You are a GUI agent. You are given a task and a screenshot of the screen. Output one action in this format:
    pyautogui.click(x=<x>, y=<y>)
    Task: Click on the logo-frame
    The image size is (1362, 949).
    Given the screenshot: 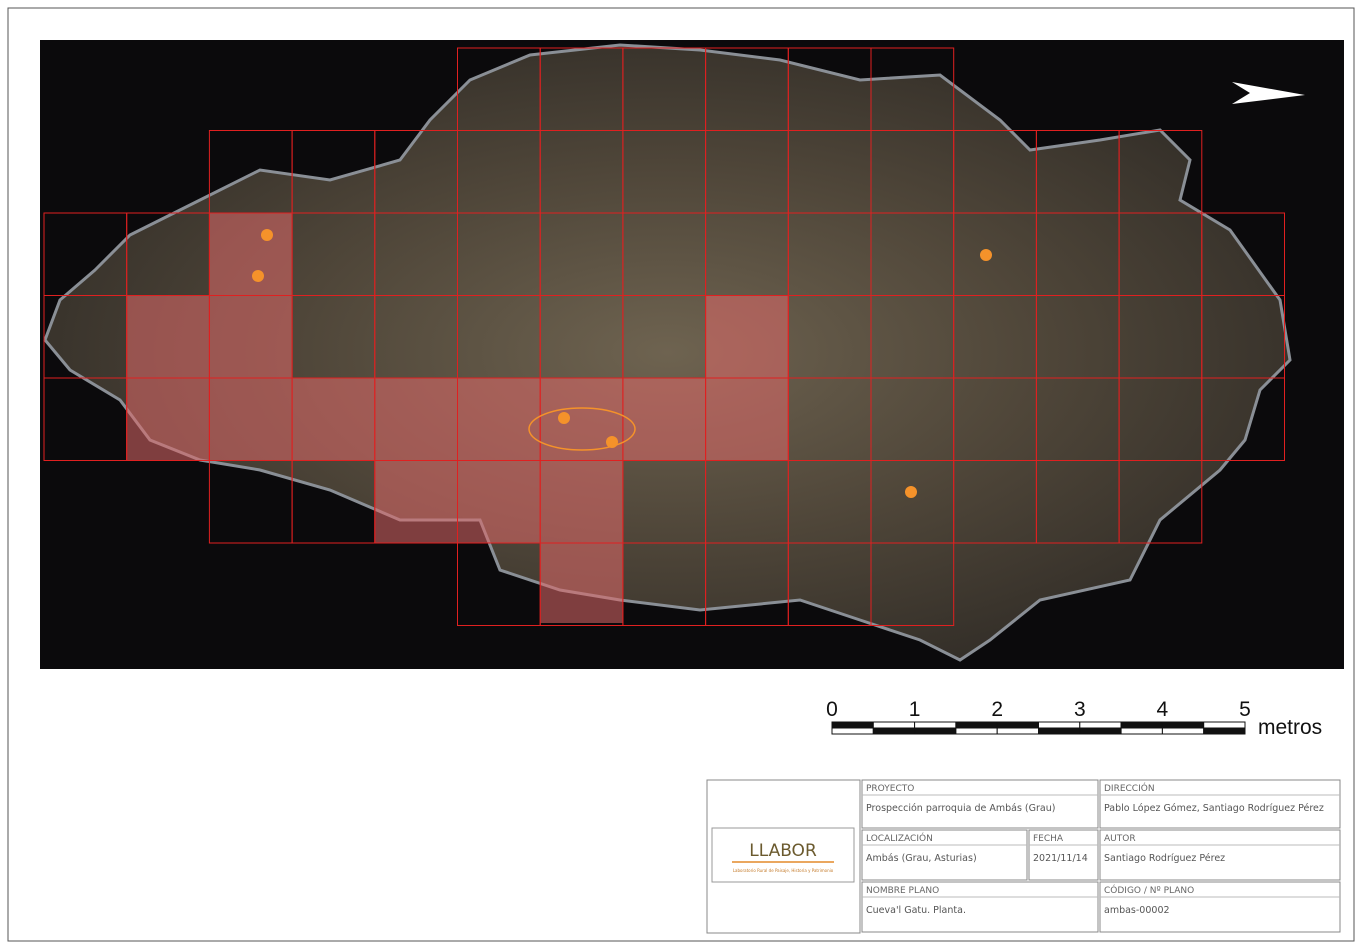 What is the action you would take?
    pyautogui.click(x=783, y=855)
    